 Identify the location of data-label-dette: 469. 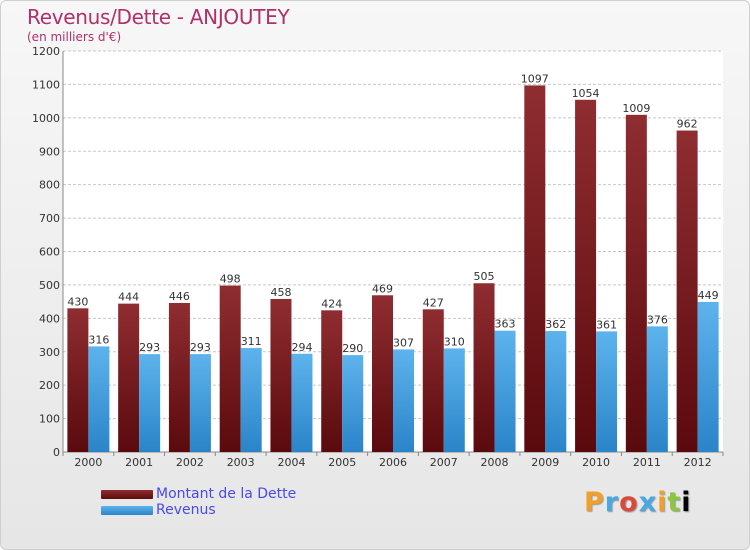
(382, 288).